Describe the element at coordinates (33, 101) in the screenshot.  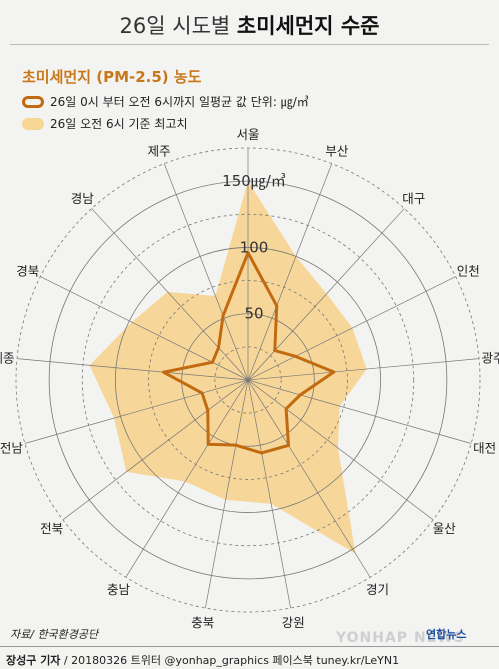
I see `legend-line-swatch` at that location.